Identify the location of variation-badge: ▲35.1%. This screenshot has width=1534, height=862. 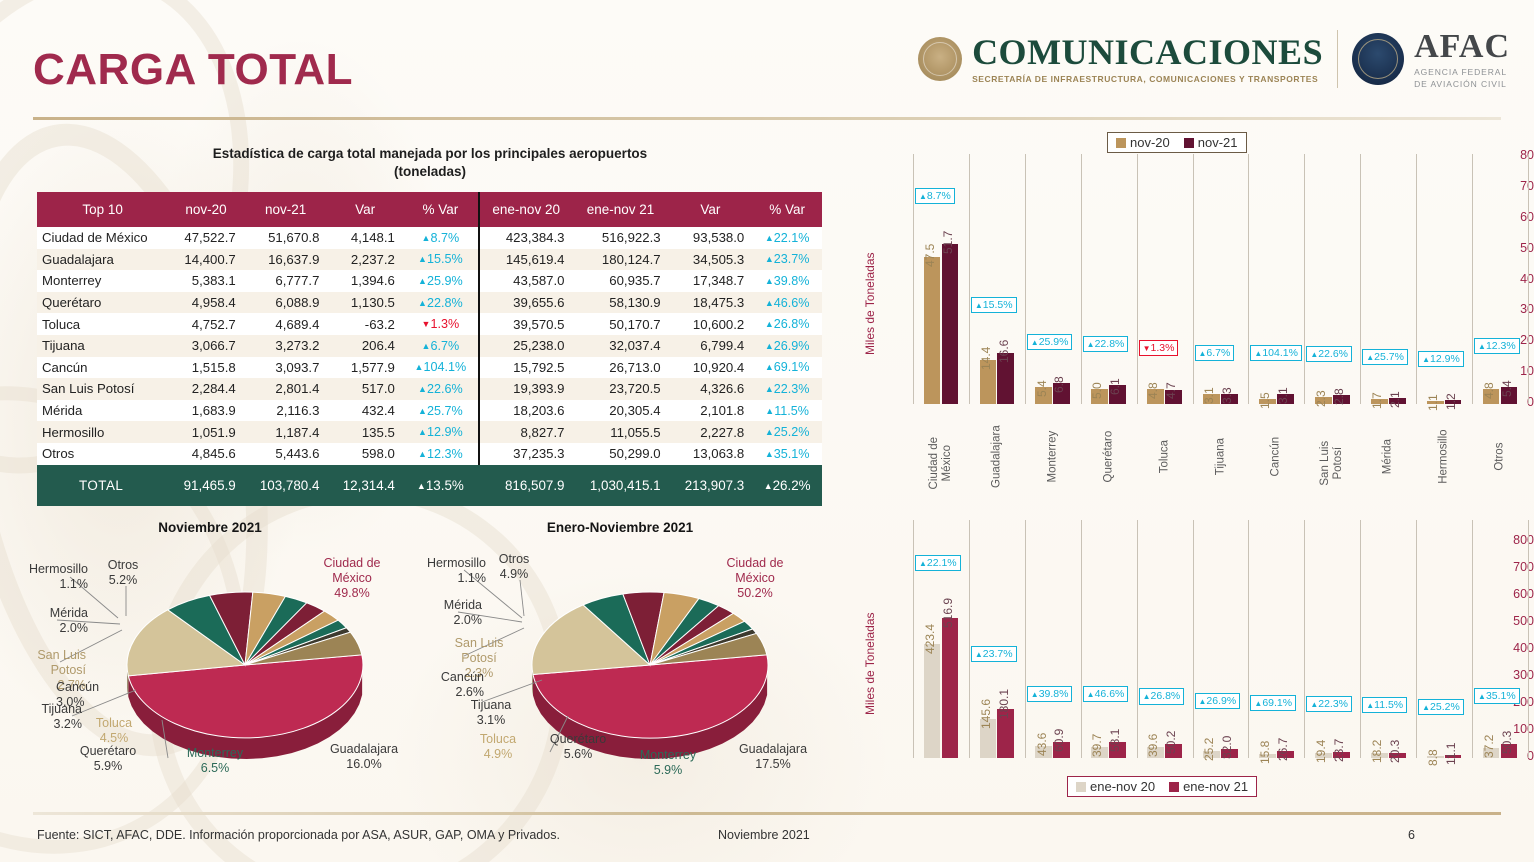
(1497, 696).